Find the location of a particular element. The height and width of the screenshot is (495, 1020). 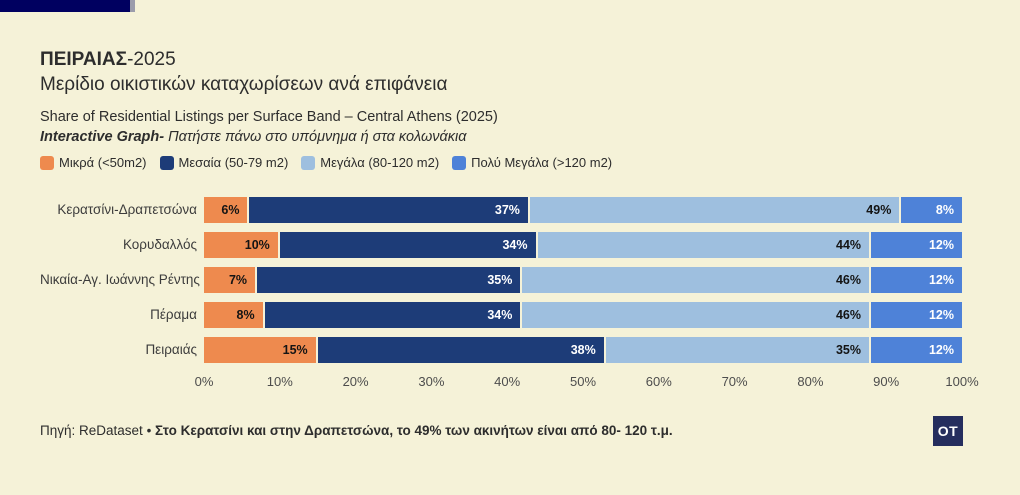

x-axis-tick: 40% is located at coordinates (507, 381).